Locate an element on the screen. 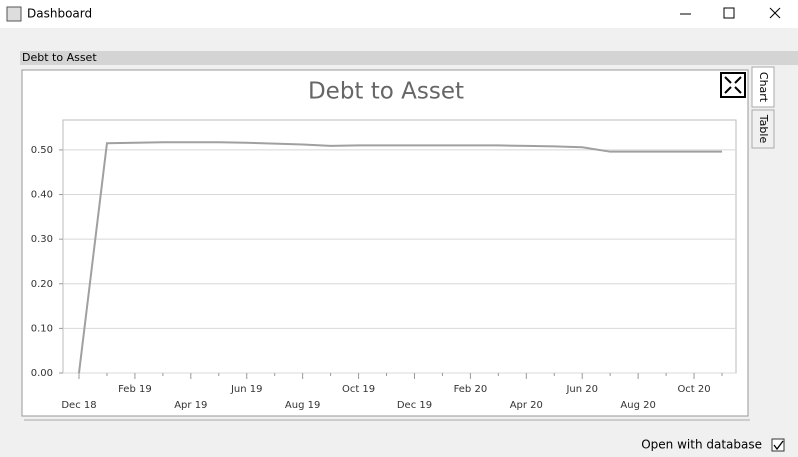 The height and width of the screenshot is (457, 798). y-tick-label: 0.30 is located at coordinates (42, 239).